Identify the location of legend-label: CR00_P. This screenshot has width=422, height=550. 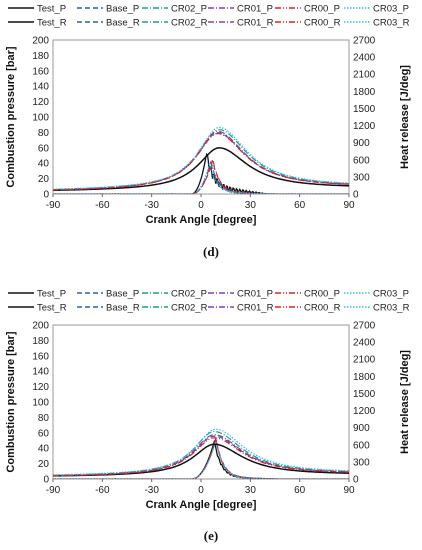
(322, 9).